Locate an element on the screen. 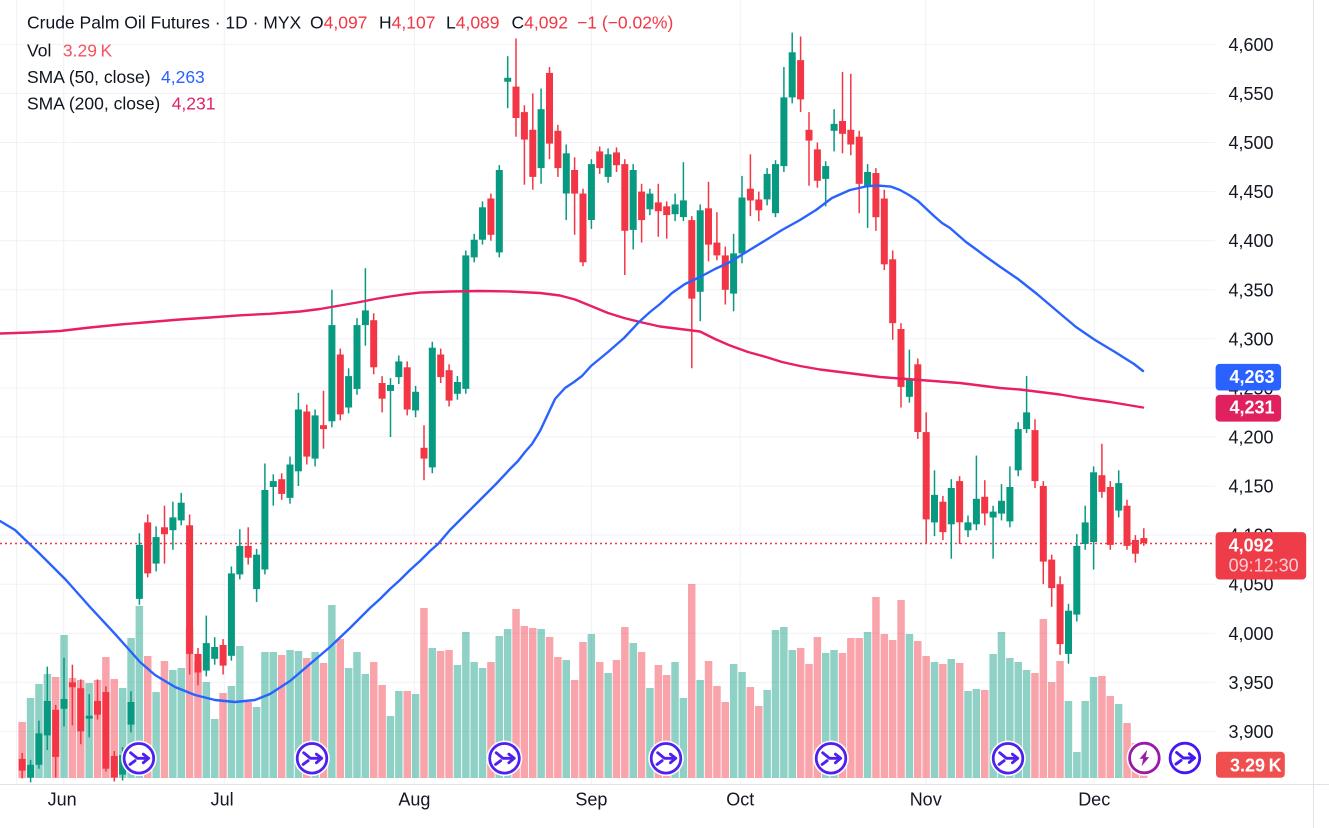 The width and height of the screenshot is (1329, 828). svg-text: 4,200 is located at coordinates (1251, 438).